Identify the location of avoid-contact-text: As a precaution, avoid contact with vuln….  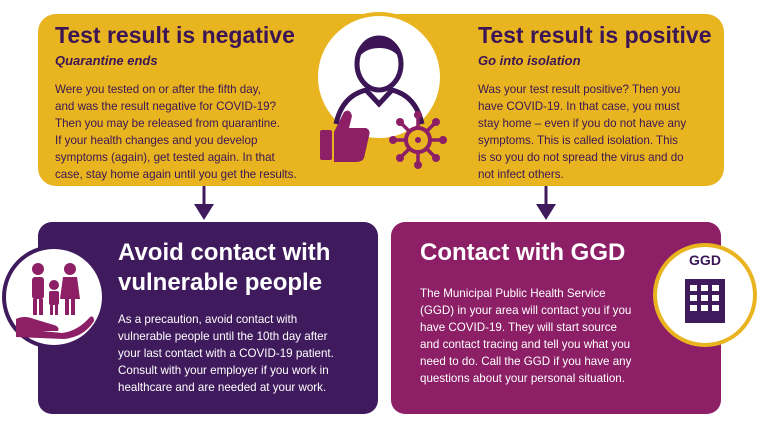
(226, 353).